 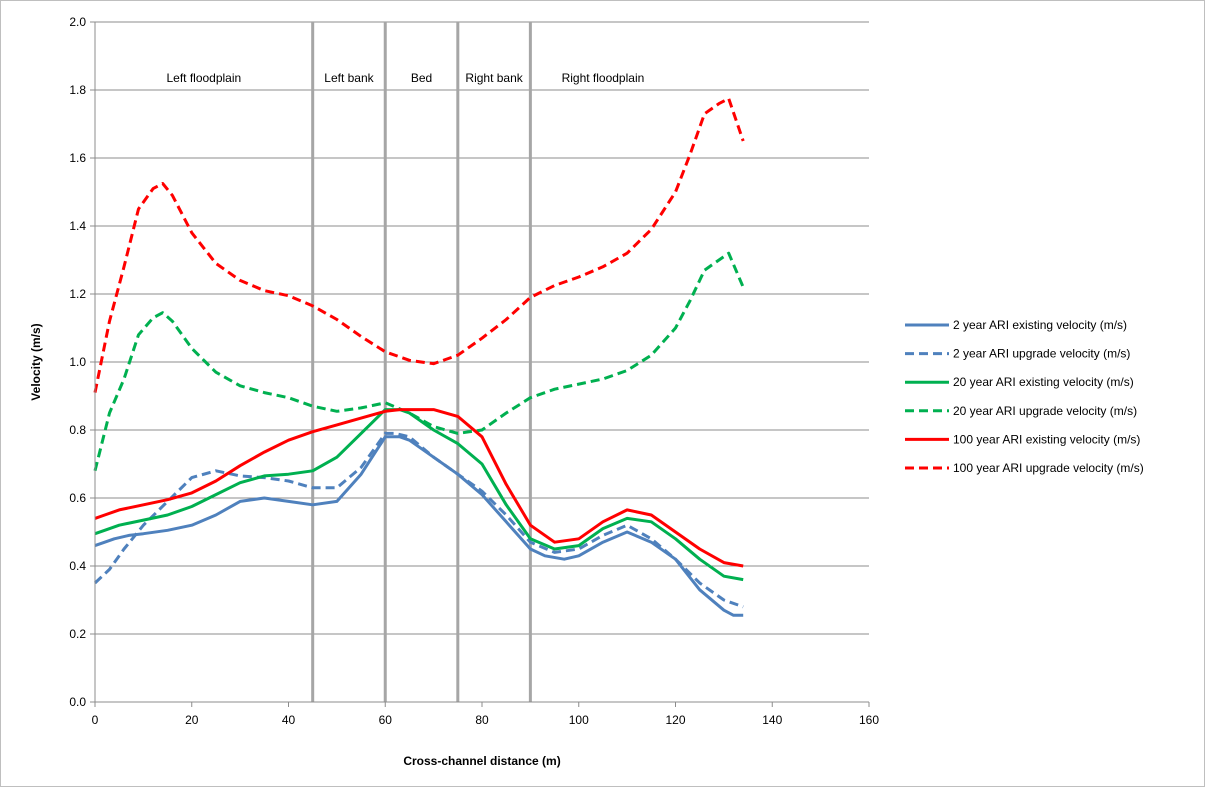 What do you see at coordinates (77, 158) in the screenshot?
I see `y-tick-label: 1.6` at bounding box center [77, 158].